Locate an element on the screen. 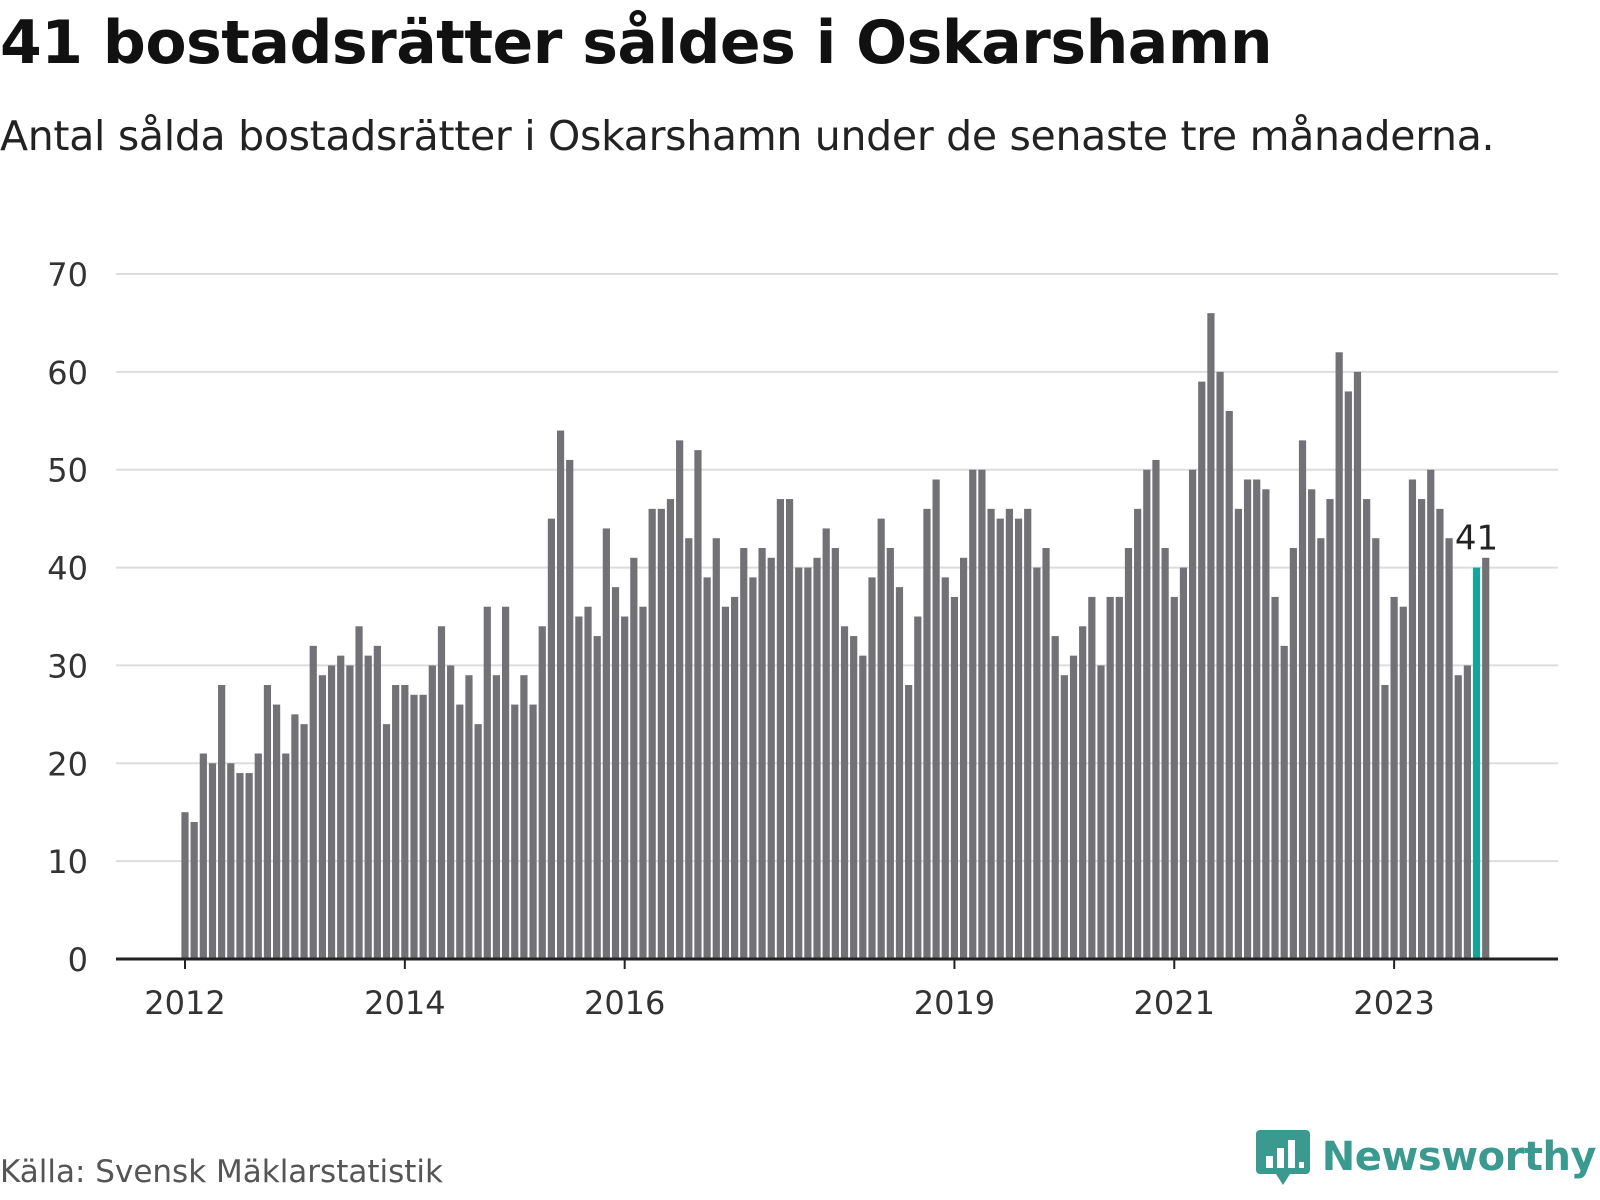 This screenshot has height=1200, width=1600. y-tick-label: 30 is located at coordinates (67, 666).